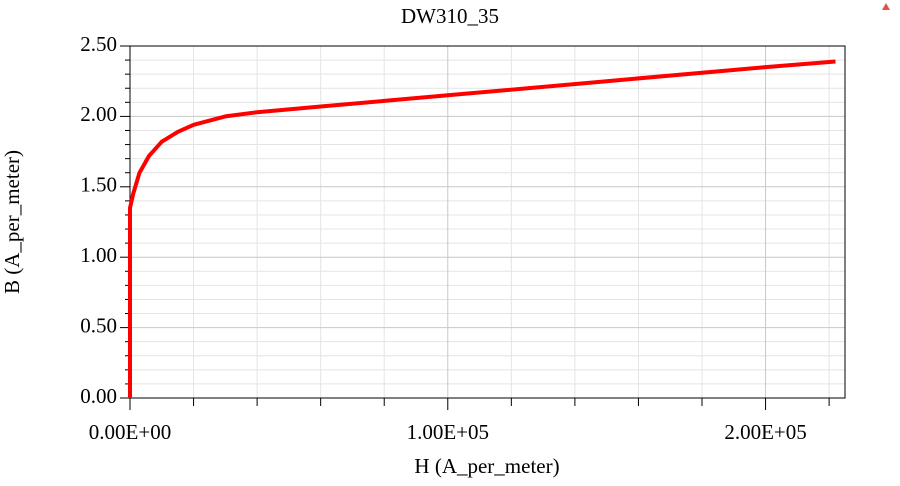 The width and height of the screenshot is (900, 486). Describe the element at coordinates (98, 325) in the screenshot. I see `y-tick-label: 0.50` at that location.